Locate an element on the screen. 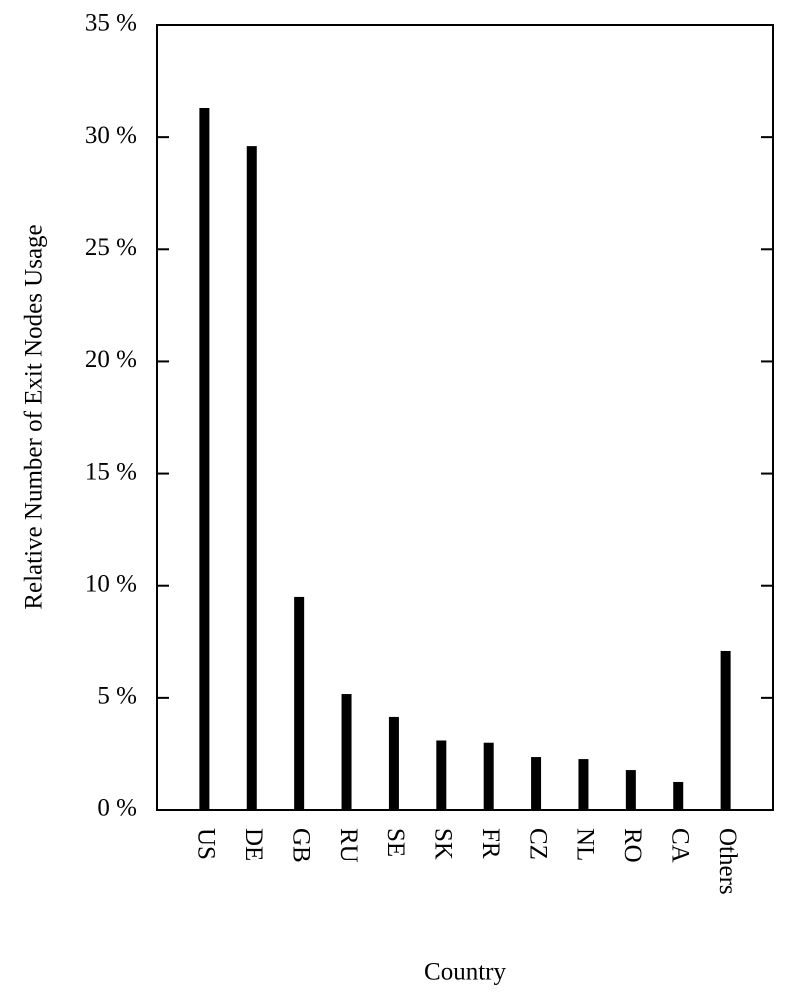  y-tick-label: 10 % is located at coordinates (111, 583).